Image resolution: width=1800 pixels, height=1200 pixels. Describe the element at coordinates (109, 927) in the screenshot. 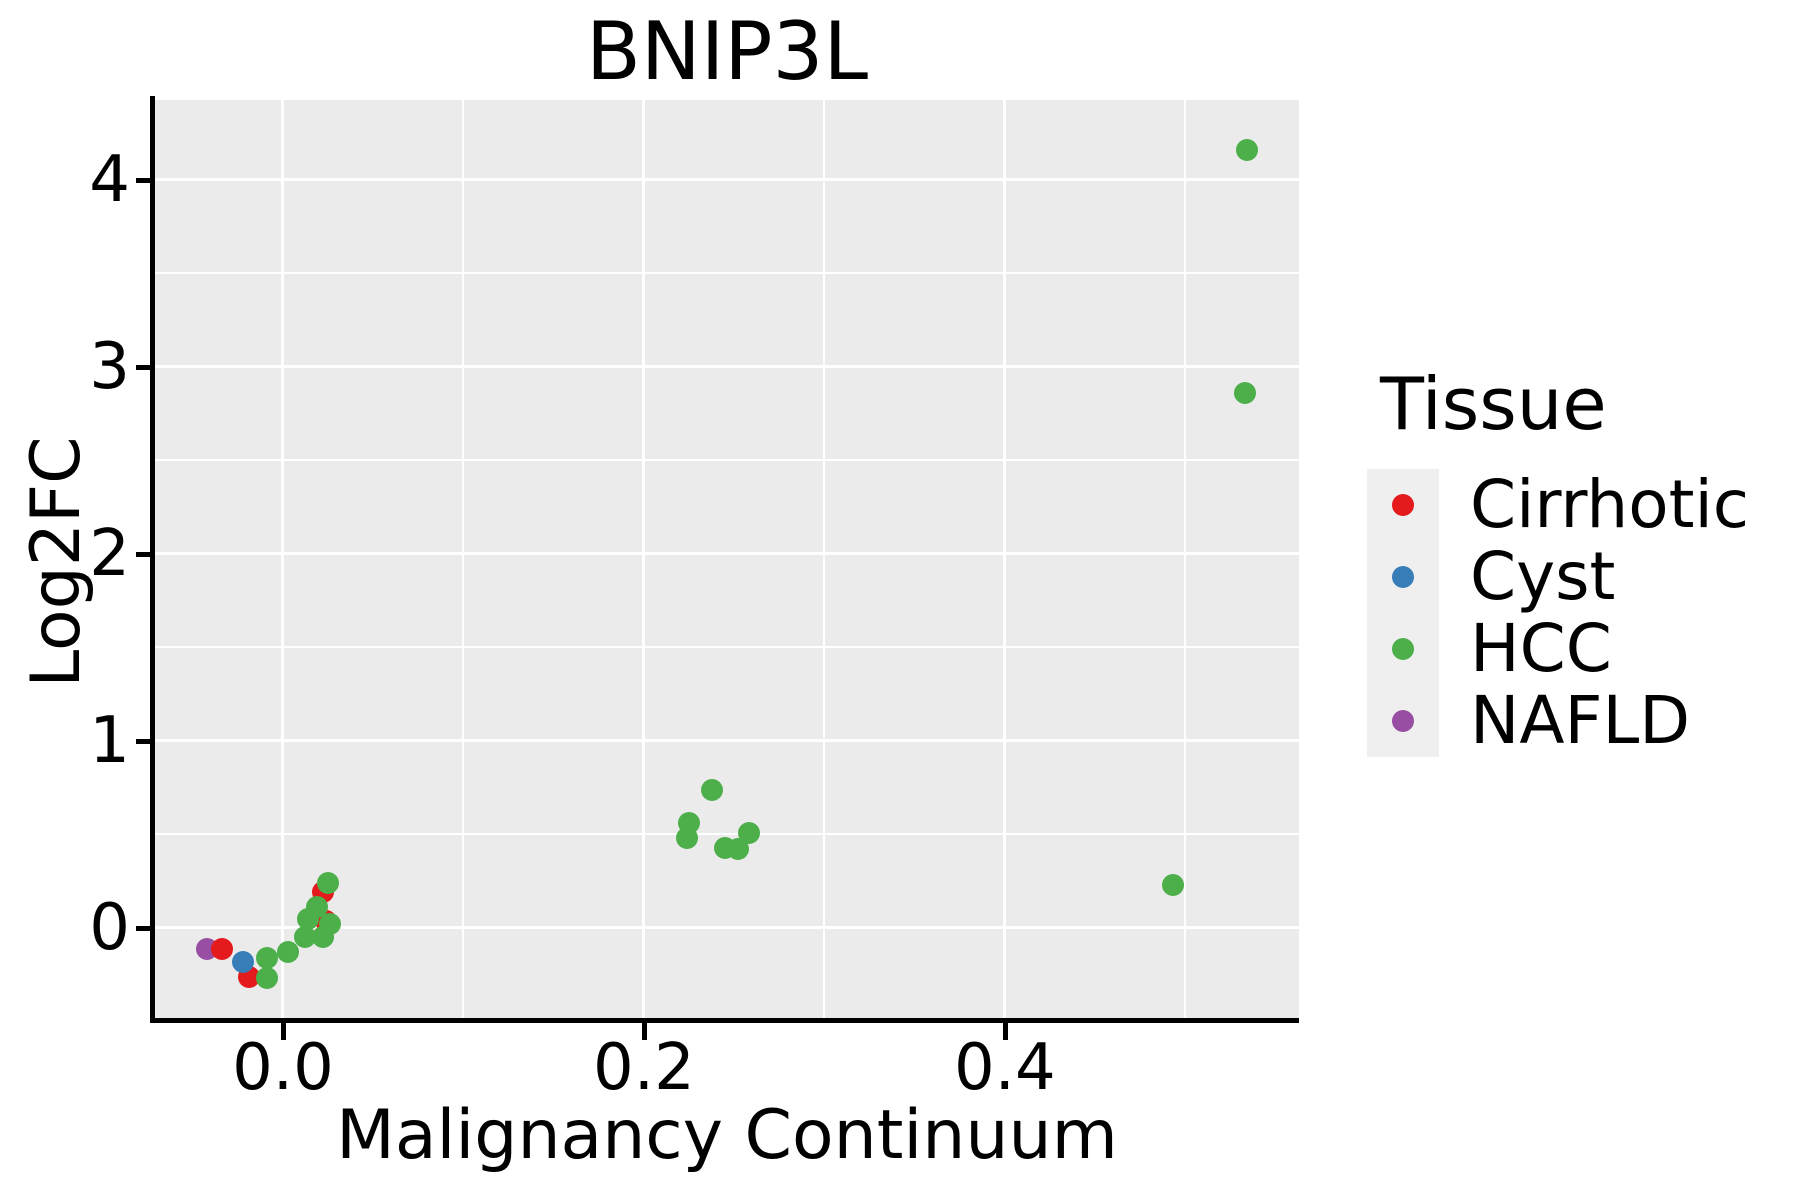

I see `y-tick-label: 0` at that location.